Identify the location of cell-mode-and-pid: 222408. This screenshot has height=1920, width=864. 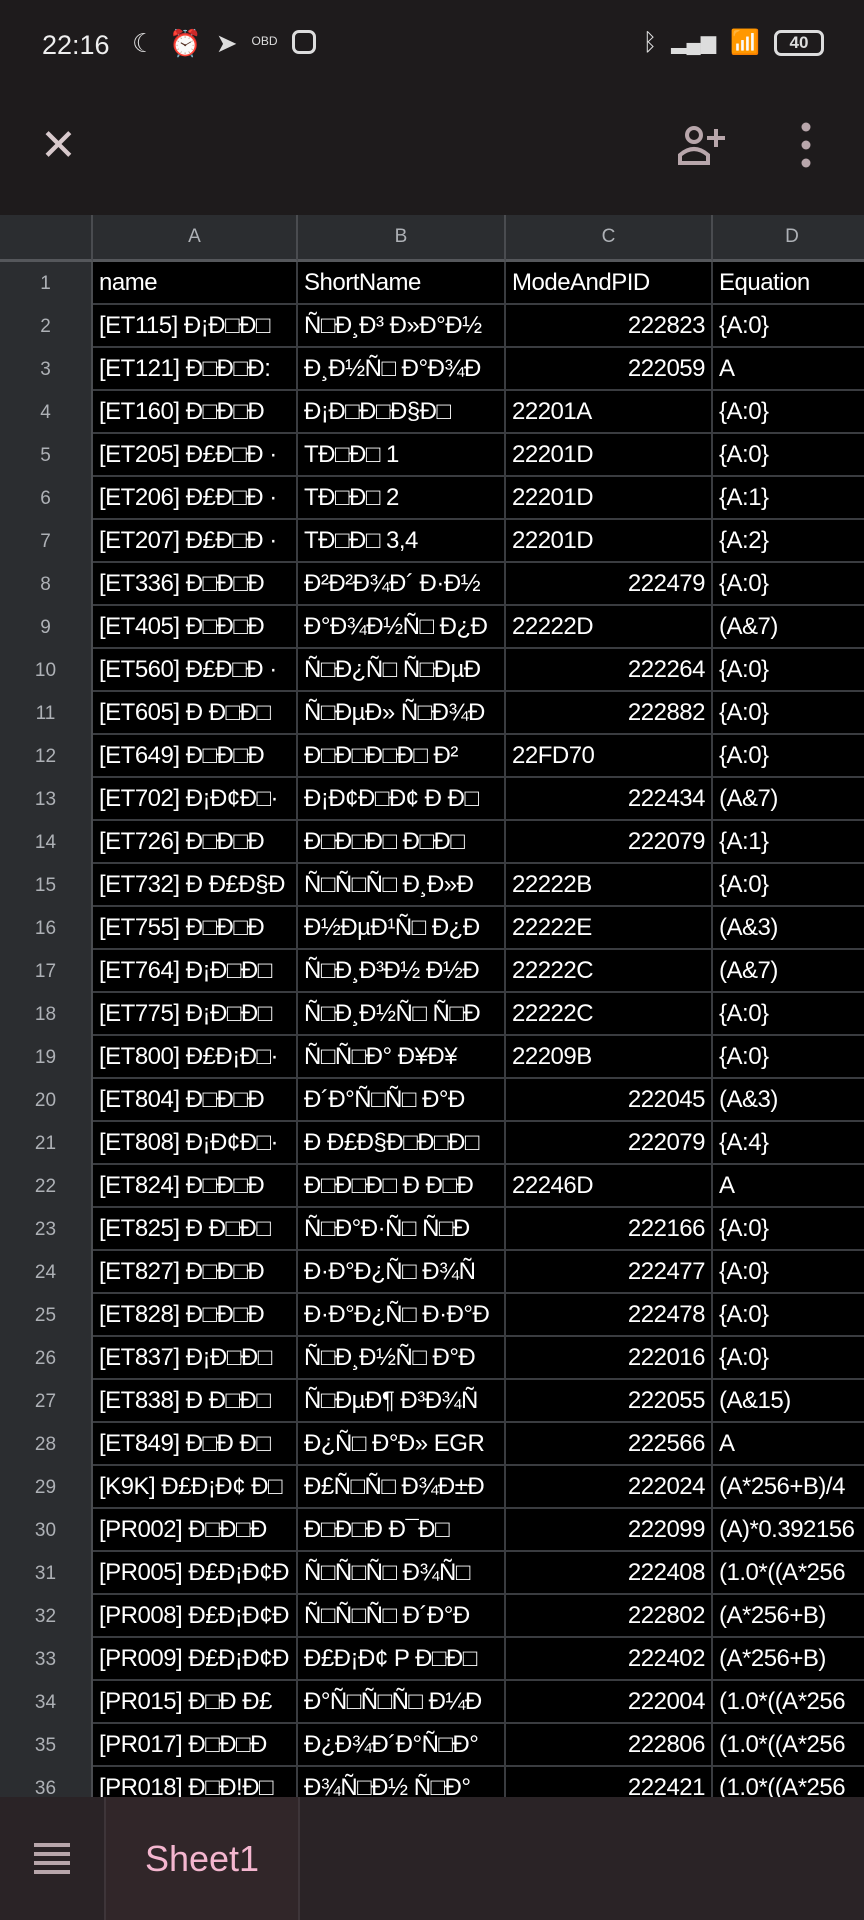
(609, 1572).